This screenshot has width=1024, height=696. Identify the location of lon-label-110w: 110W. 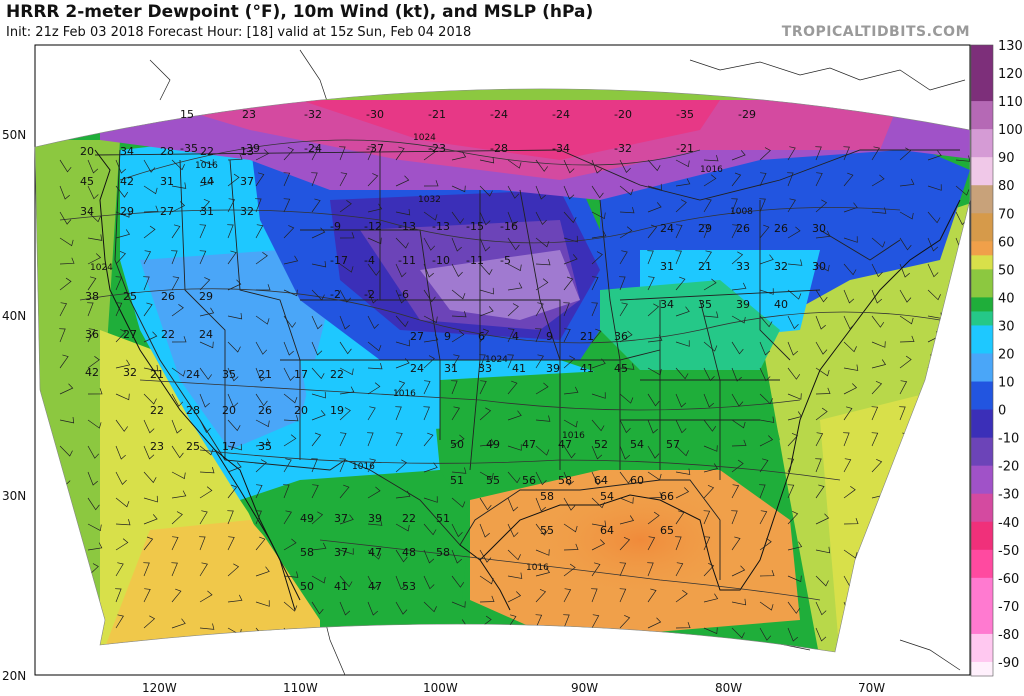
(300, 688).